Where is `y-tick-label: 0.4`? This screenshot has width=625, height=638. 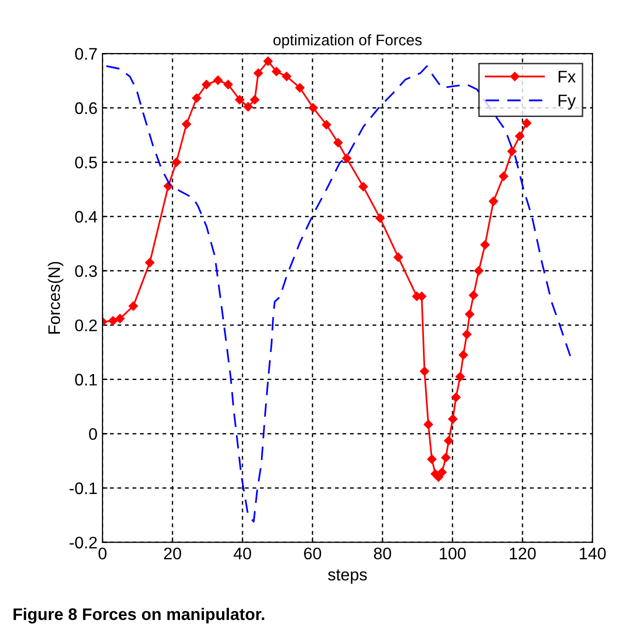 y-tick-label: 0.4 is located at coordinates (86, 216).